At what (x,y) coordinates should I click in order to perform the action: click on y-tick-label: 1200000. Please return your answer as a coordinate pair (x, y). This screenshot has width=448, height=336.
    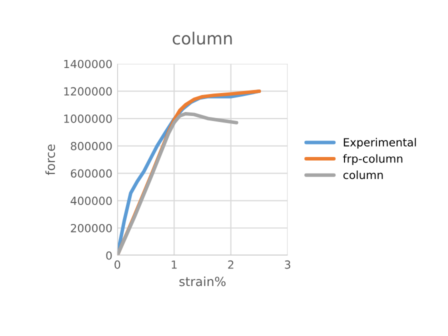
    Looking at the image, I should click on (88, 91).